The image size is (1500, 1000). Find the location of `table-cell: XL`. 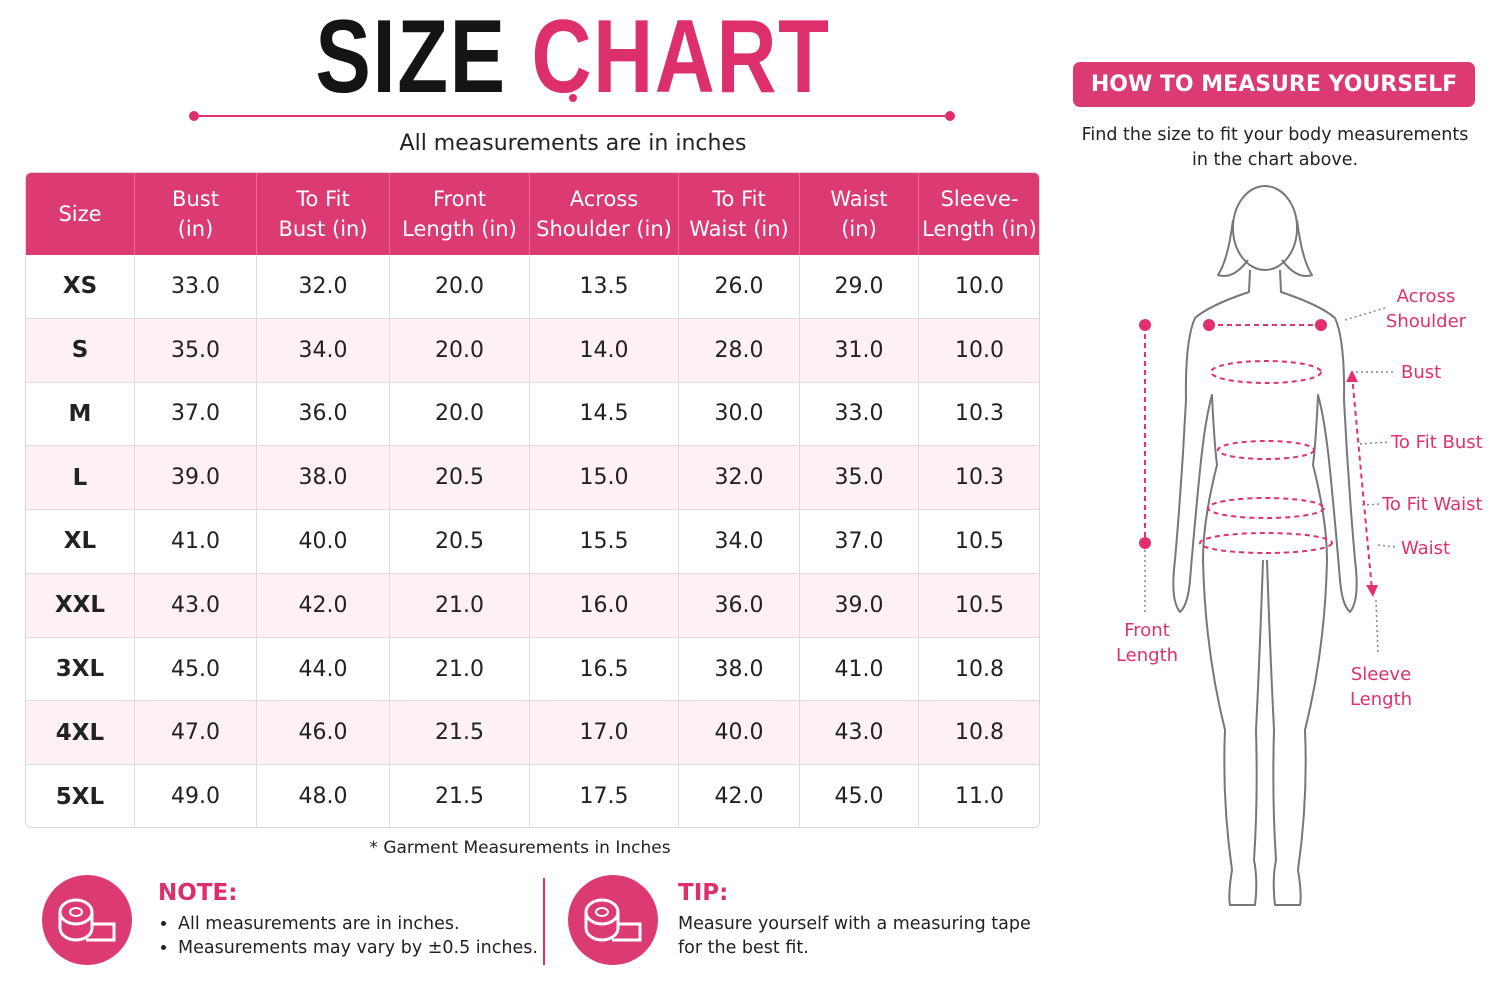

table-cell: XL is located at coordinates (80, 542).